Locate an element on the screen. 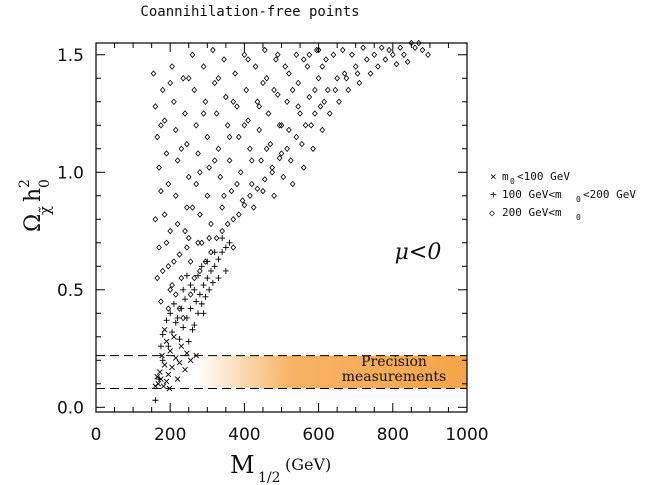  legend-sub-3: 0 is located at coordinates (578, 217).